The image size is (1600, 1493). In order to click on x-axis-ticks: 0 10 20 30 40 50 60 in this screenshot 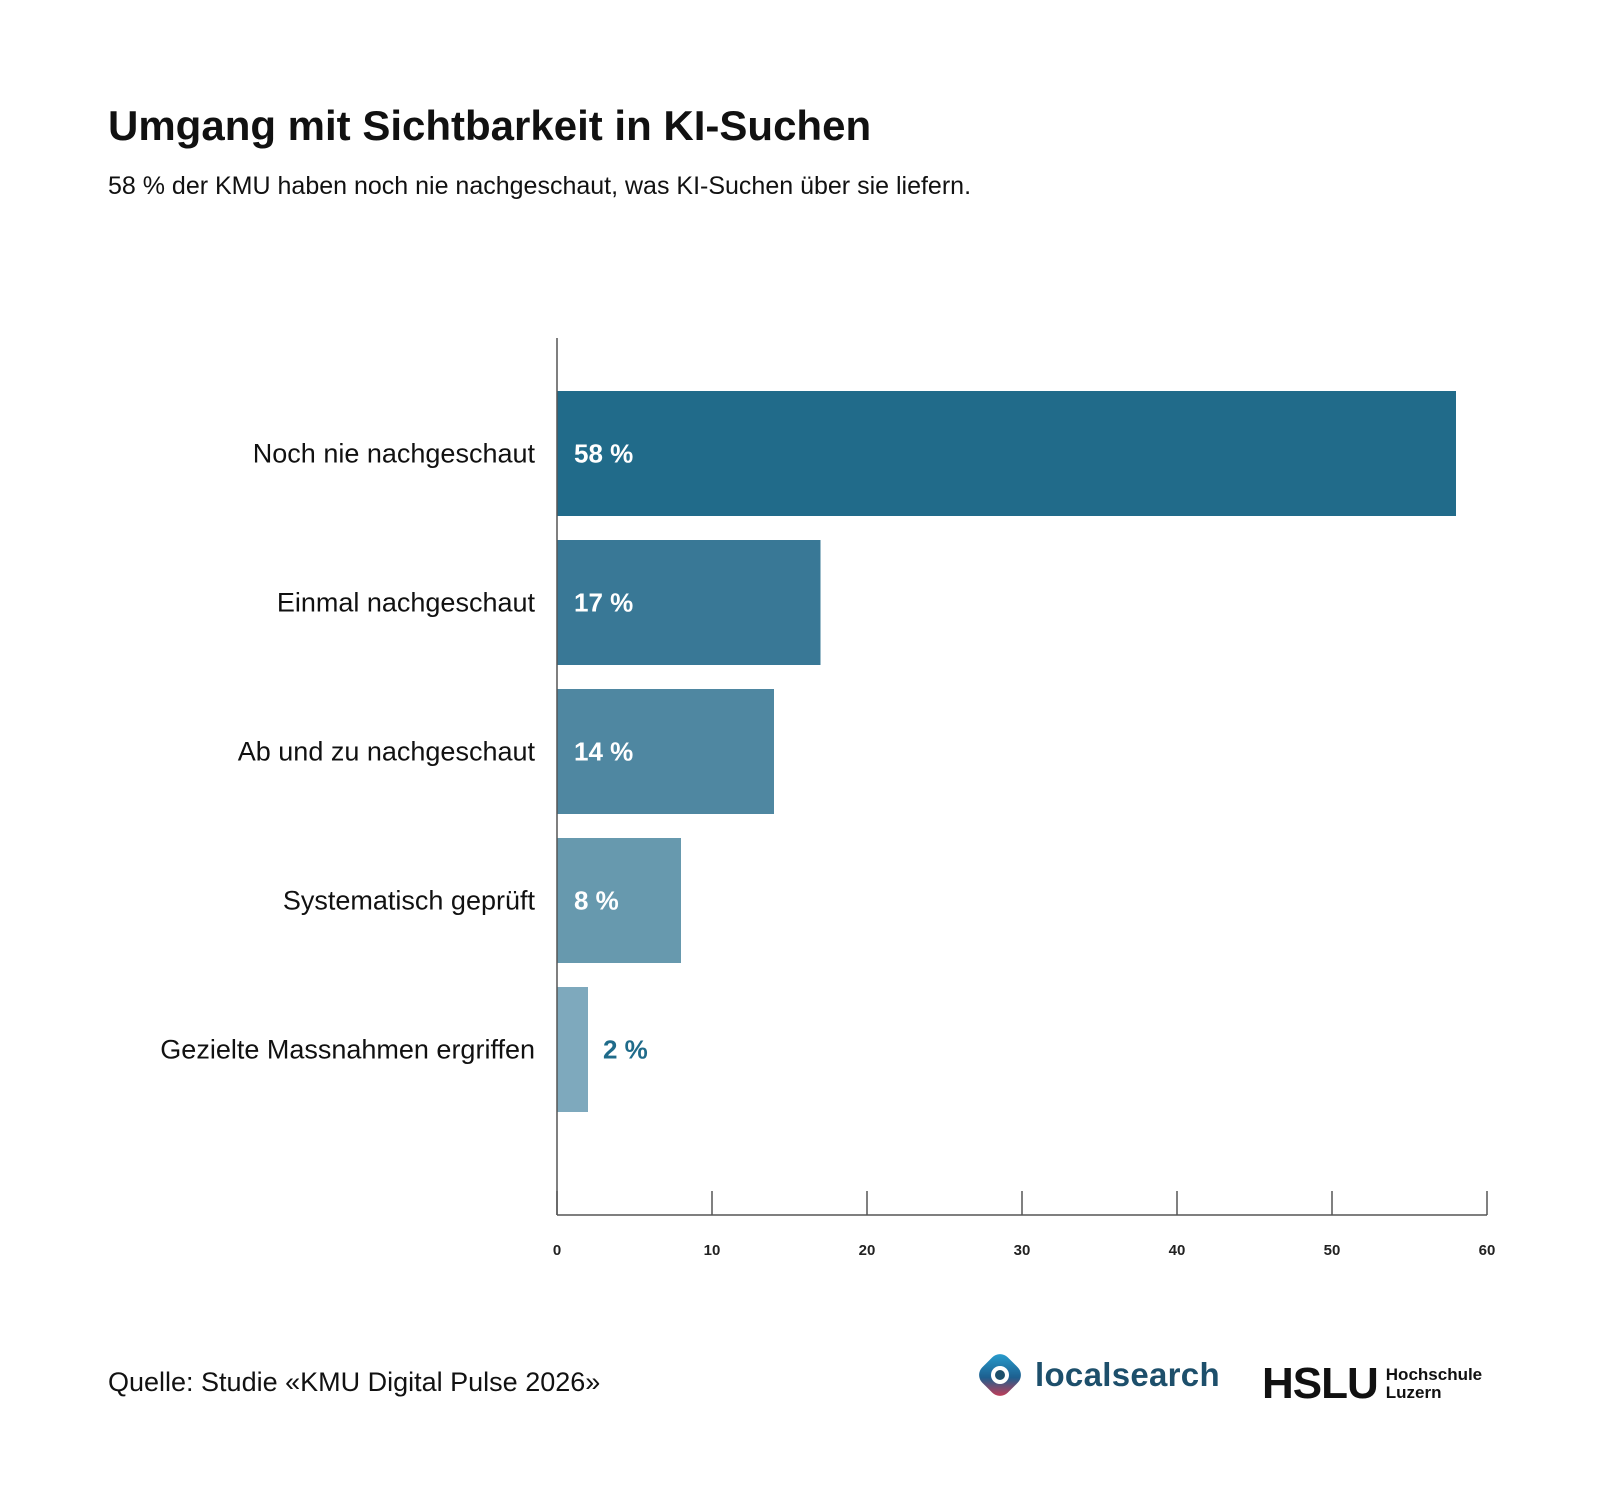, I will do `click(1024, 1225)`.